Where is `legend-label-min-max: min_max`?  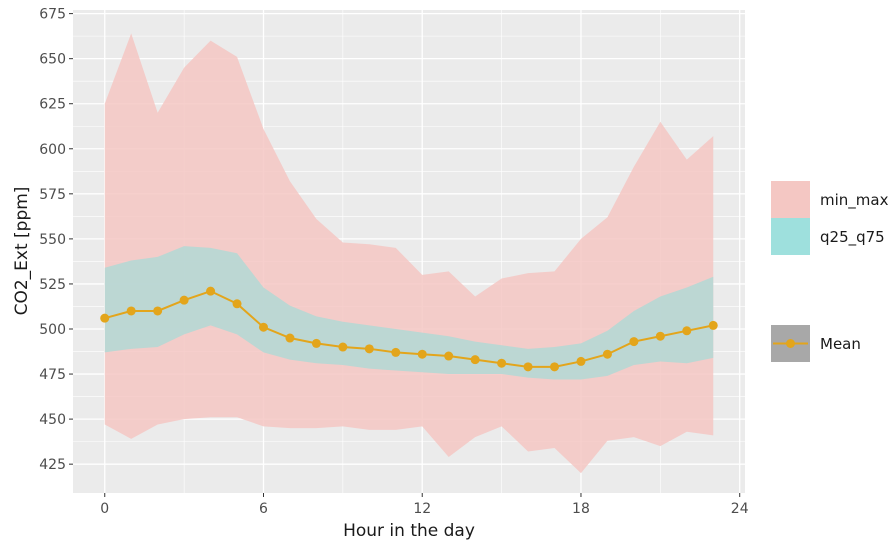 legend-label-min-max: min_max is located at coordinates (854, 200).